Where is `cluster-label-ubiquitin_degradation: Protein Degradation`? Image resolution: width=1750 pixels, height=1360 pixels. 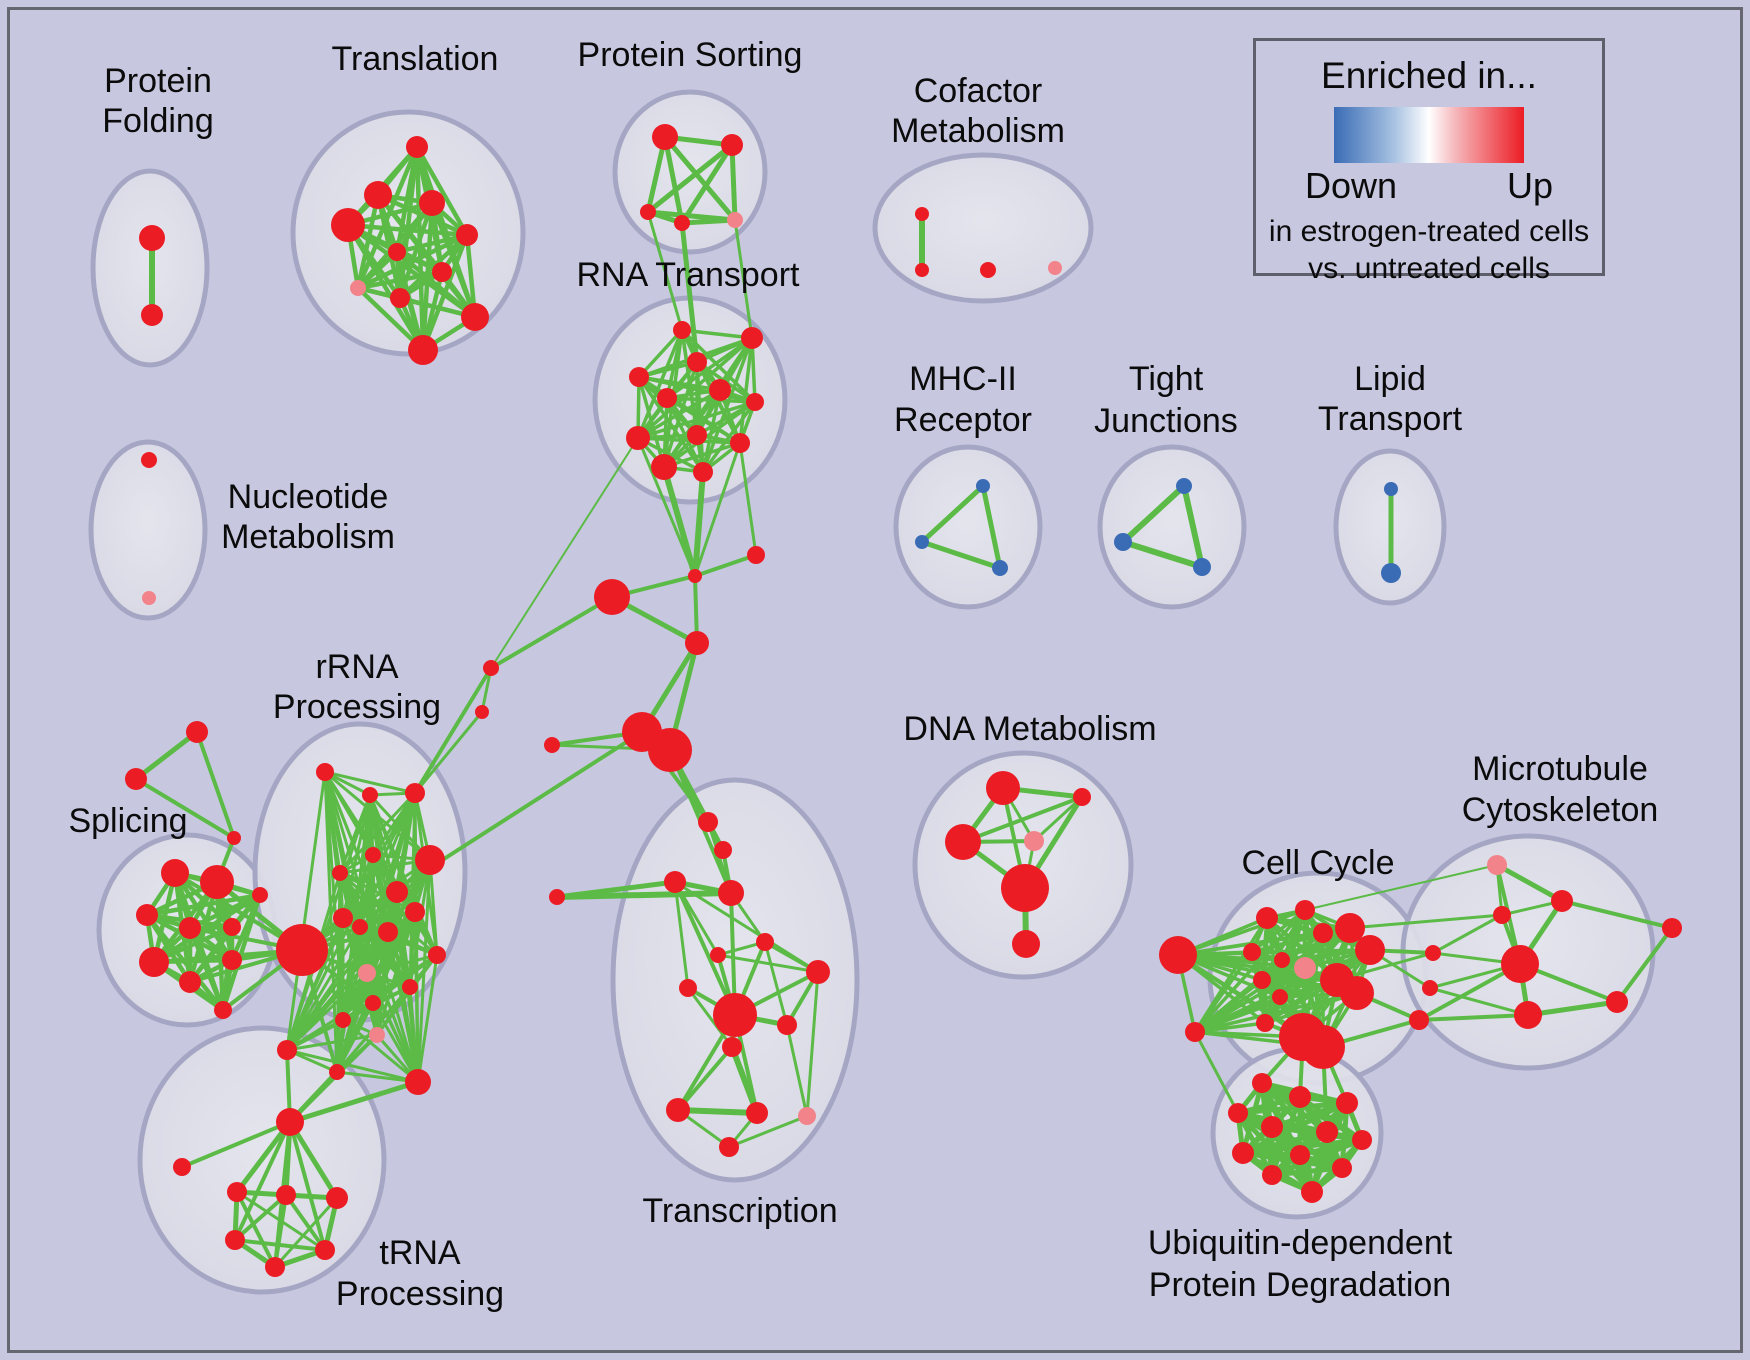
cluster-label-ubiquitin_degradation: Protein Degradation is located at coordinates (1300, 1285).